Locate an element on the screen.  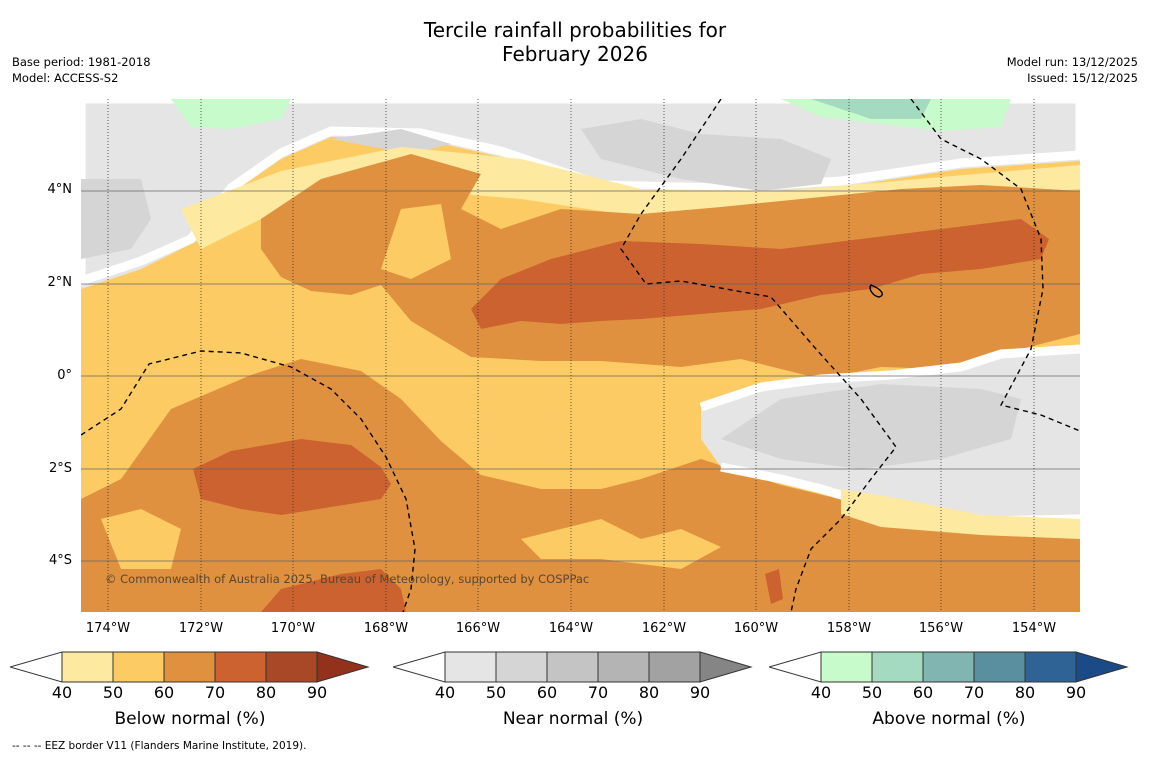
near-east-border-top is located at coordinates (890, 378).